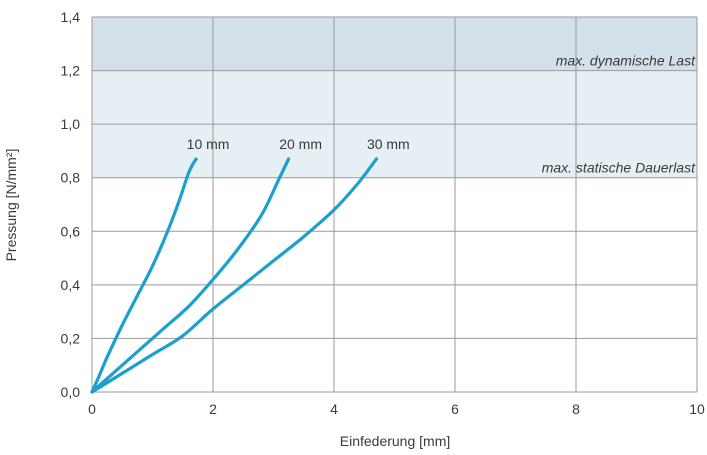  I want to click on x-tick-label: 10, so click(697, 409).